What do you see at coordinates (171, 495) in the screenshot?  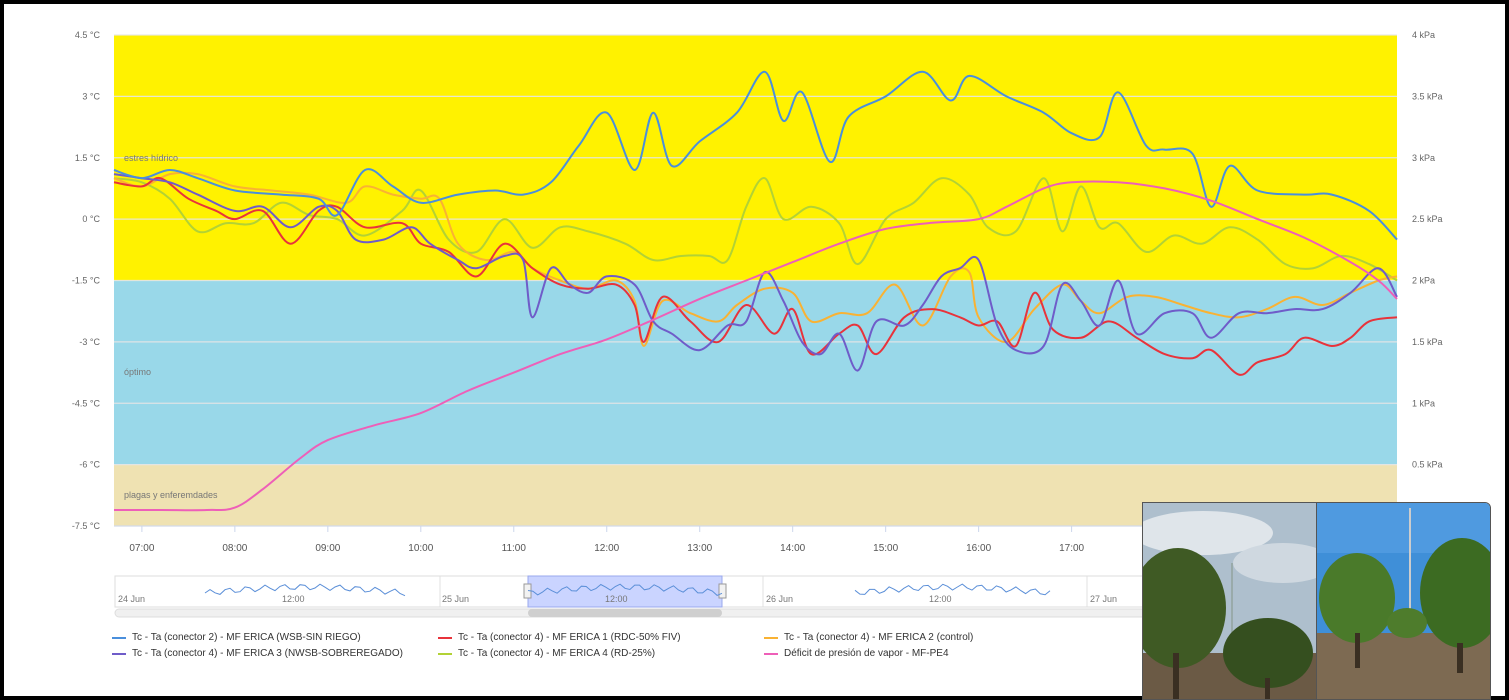 I see `band-label: plagas y enferemdades` at bounding box center [171, 495].